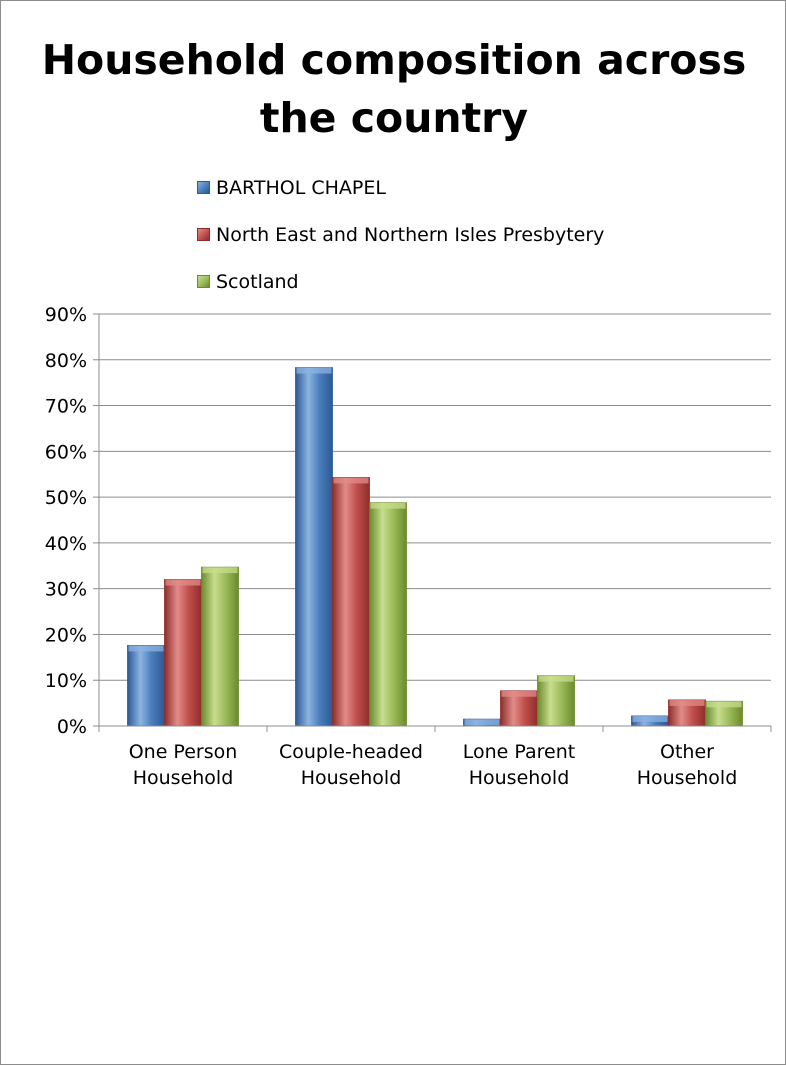 The image size is (786, 1066). What do you see at coordinates (394, 89) in the screenshot?
I see `chart-title: Household composition across the country` at bounding box center [394, 89].